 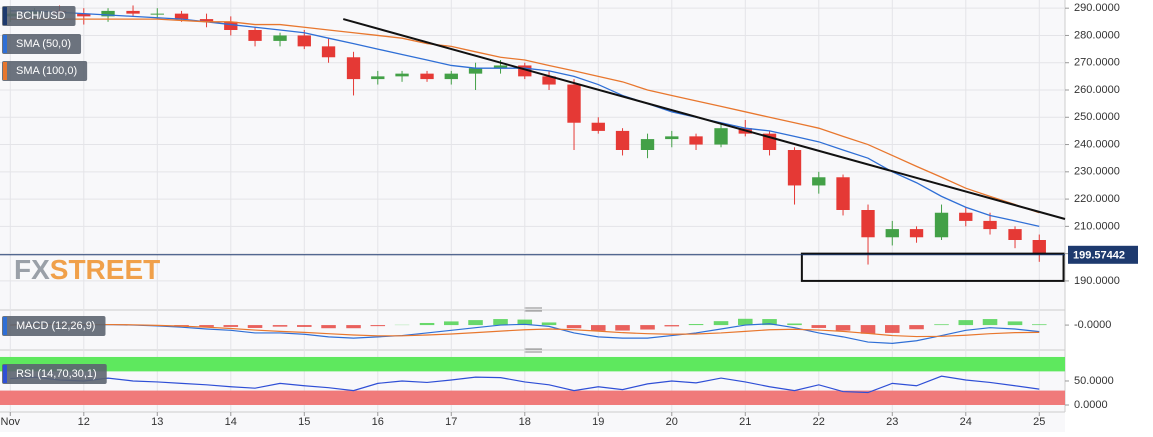 I want to click on x-tick-label: 17, so click(x=451, y=422).